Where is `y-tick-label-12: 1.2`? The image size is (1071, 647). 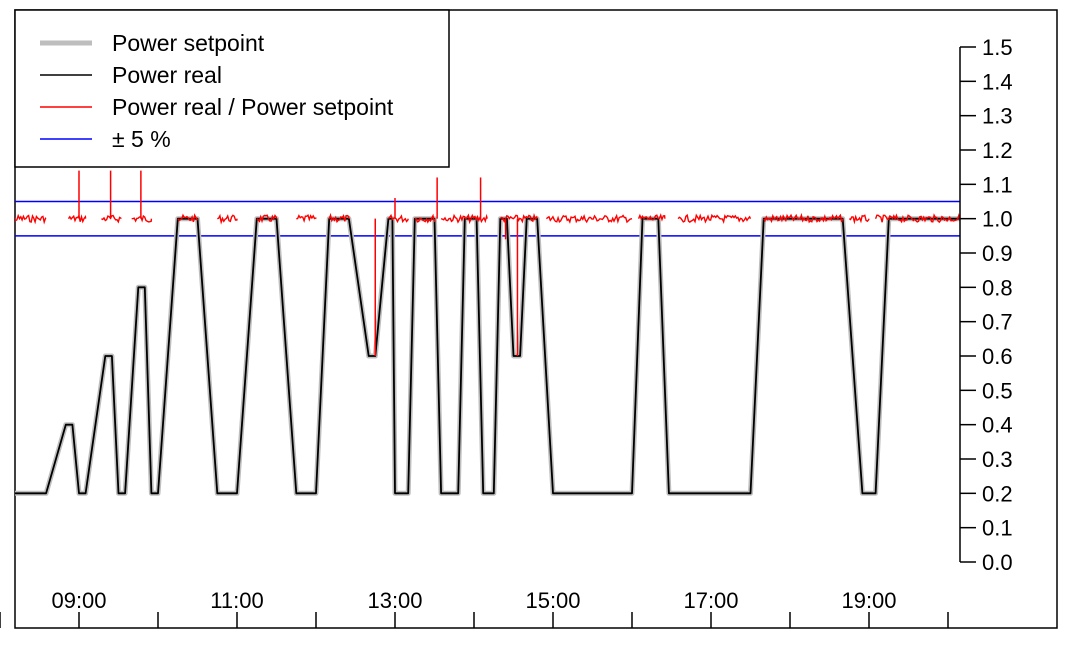 y-tick-label-12: 1.2 is located at coordinates (997, 150).